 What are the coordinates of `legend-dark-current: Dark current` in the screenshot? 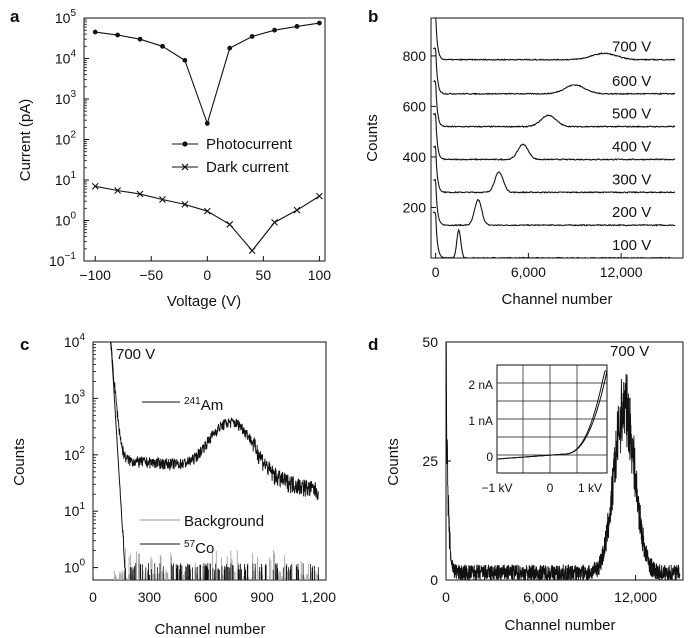 It's located at (247, 167).